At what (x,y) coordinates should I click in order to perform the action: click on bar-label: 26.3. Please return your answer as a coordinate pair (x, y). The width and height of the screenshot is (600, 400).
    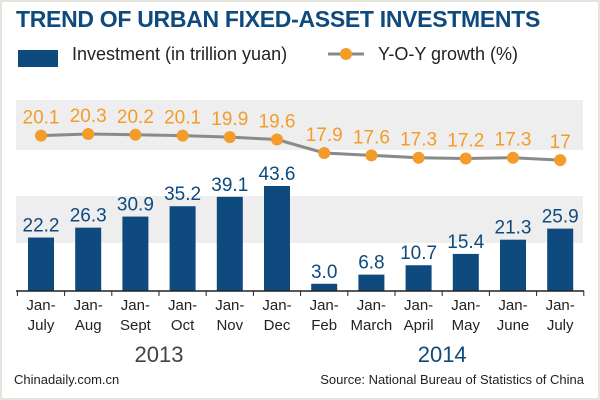
    Looking at the image, I should click on (88, 216).